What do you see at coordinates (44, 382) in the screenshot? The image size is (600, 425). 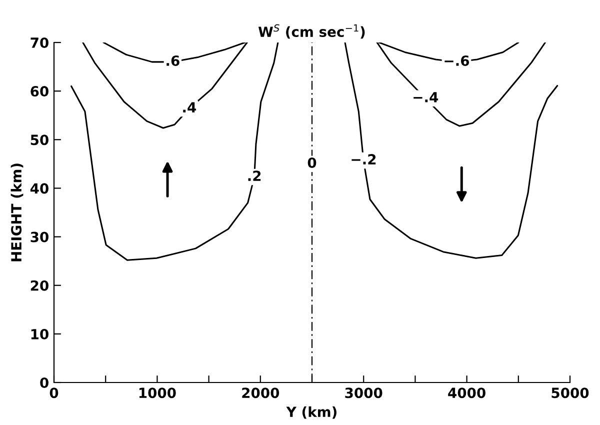 I see `y-tick-label: 0` at bounding box center [44, 382].